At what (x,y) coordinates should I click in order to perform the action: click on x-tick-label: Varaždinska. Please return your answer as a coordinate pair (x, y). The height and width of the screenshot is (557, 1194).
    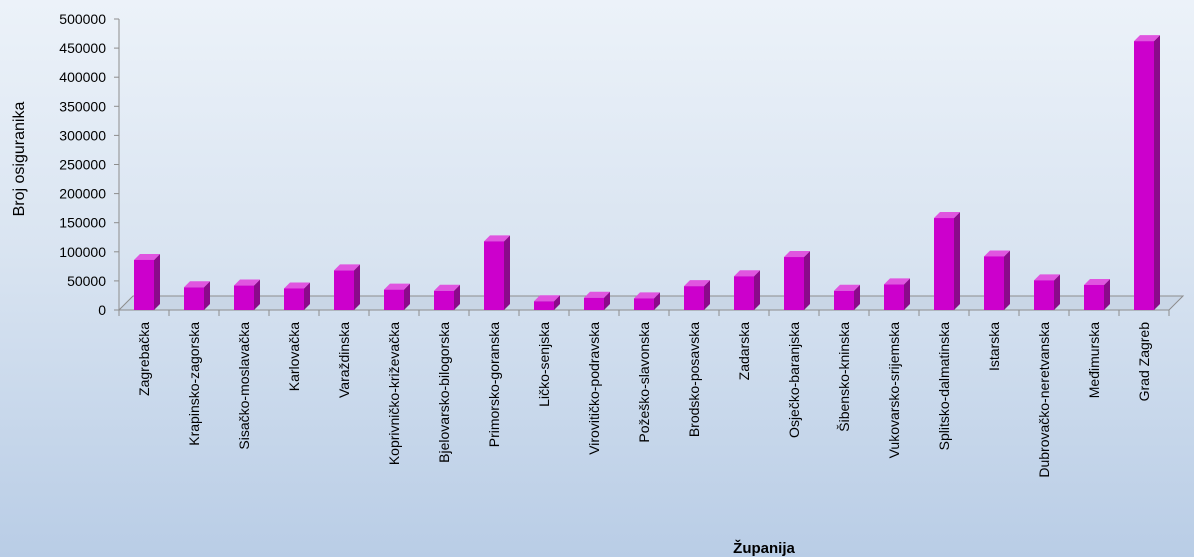
    Looking at the image, I should click on (344, 360).